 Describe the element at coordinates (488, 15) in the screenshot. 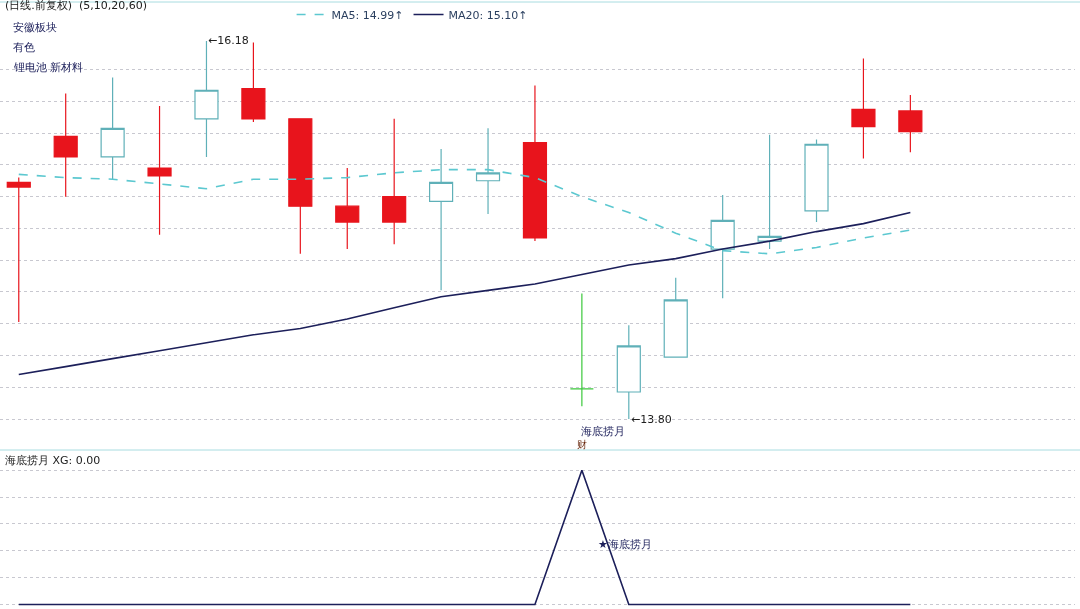

I see `legend-label: MA20: 15.10↑` at that location.